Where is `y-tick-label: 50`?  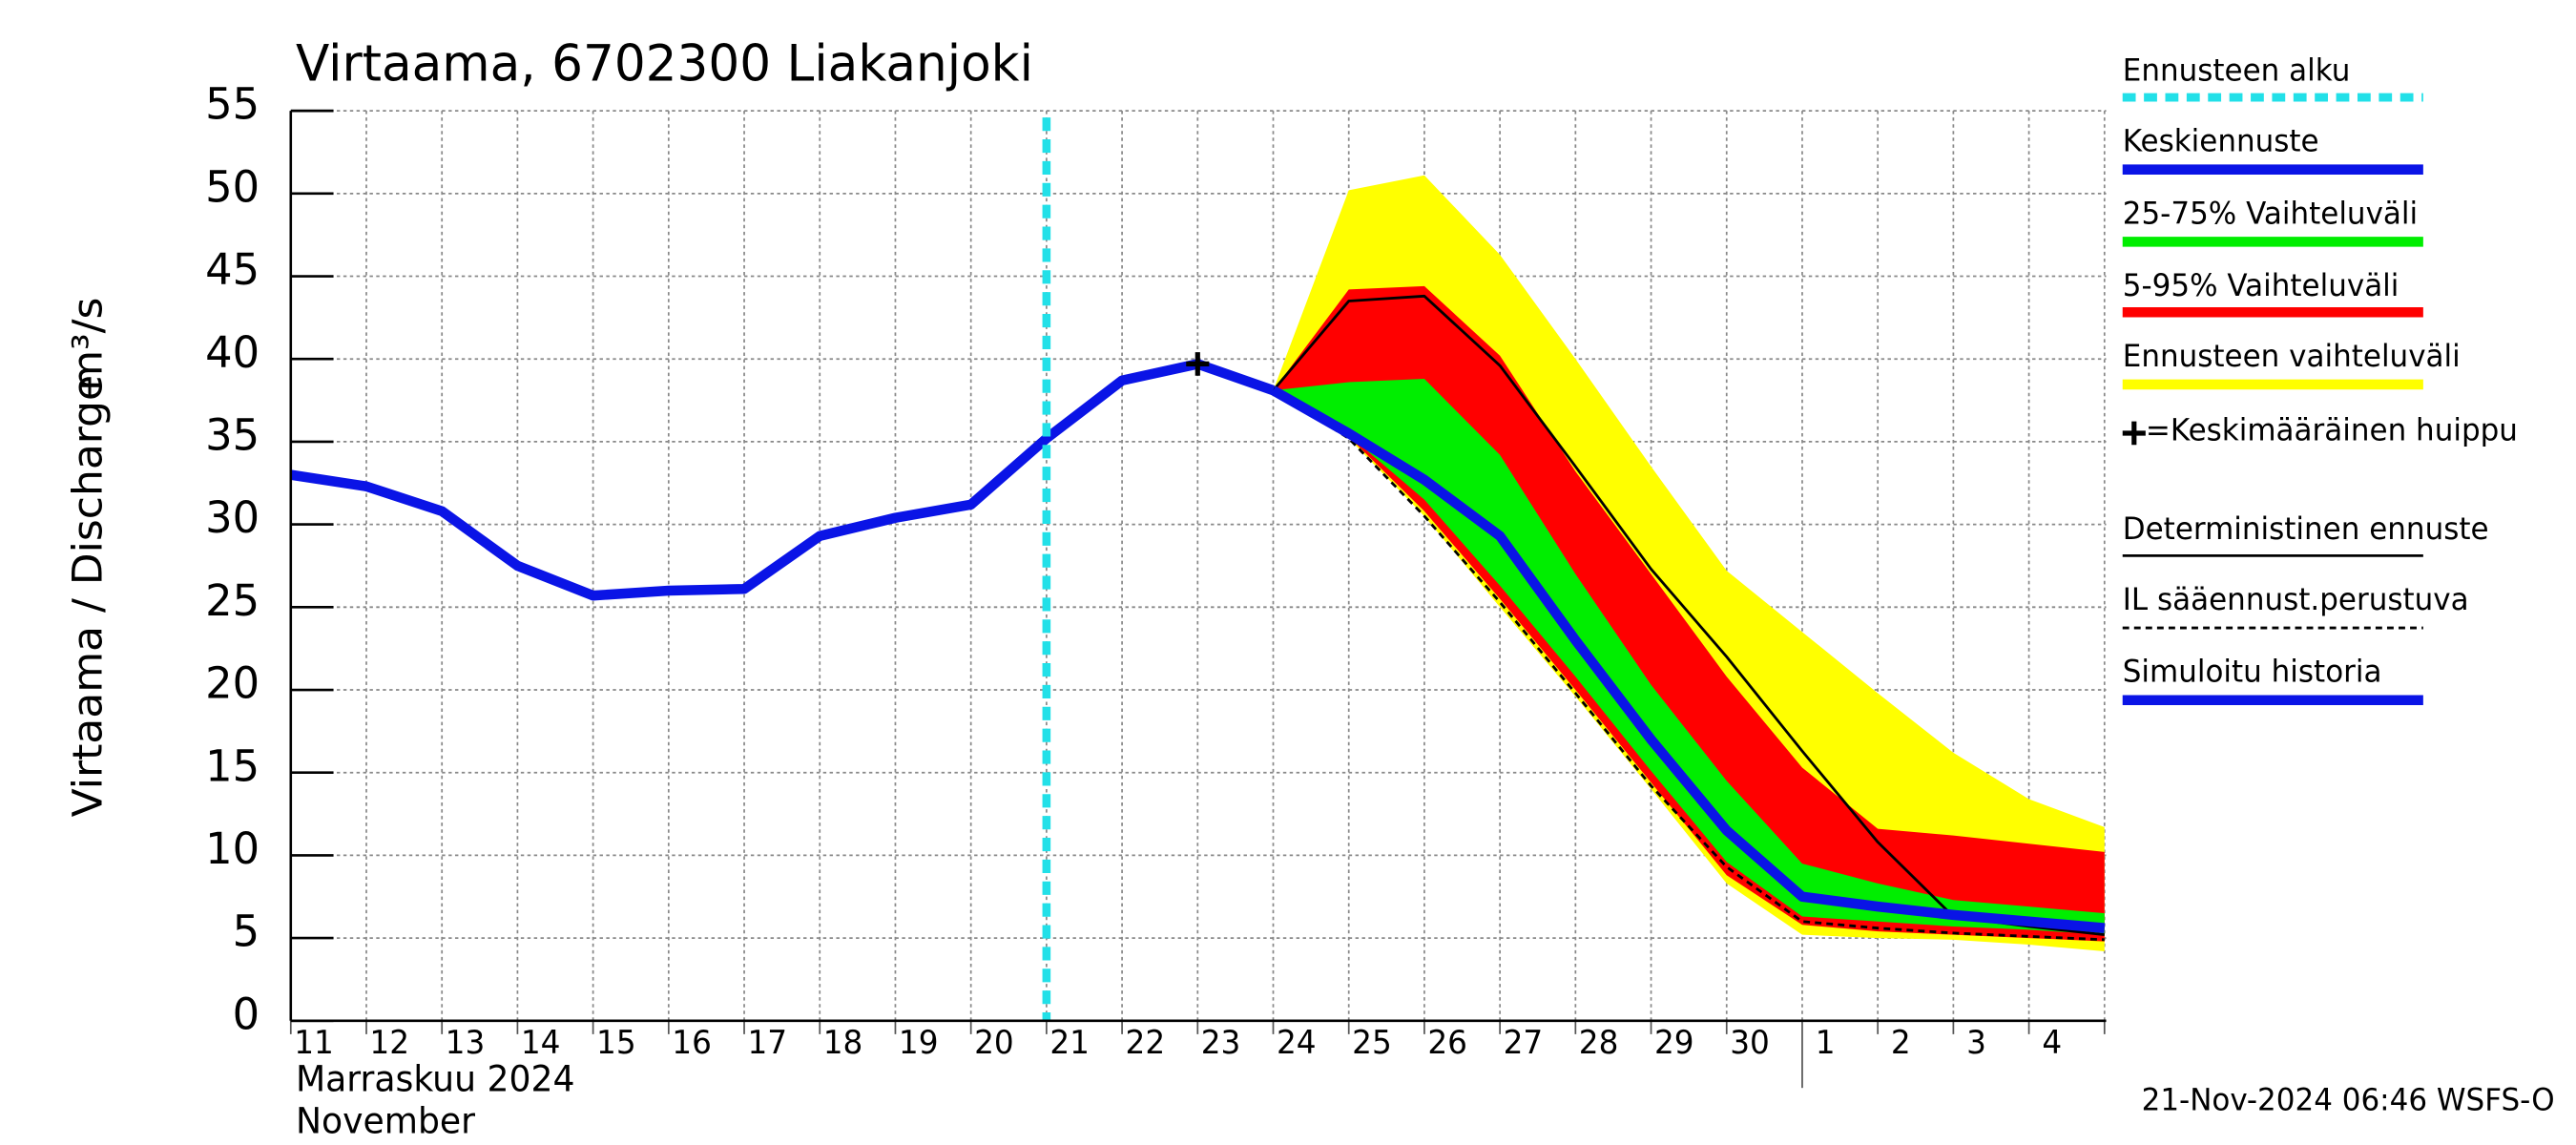
y-tick-label: 50 is located at coordinates (232, 187).